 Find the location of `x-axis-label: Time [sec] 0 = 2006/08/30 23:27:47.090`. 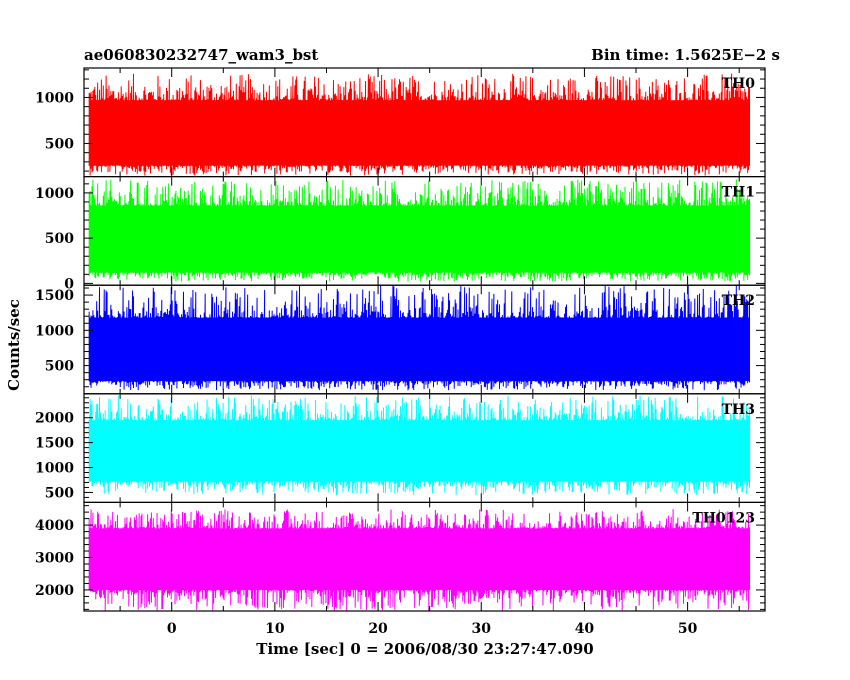

x-axis-label: Time [sec] 0 = 2006/08/30 23:27:47.090 is located at coordinates (424, 649).